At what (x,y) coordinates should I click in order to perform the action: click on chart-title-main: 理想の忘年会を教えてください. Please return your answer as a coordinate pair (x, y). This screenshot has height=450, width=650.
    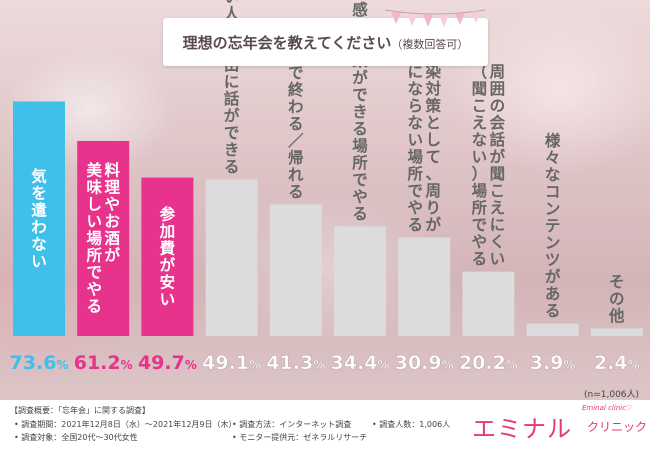
    Looking at the image, I should click on (287, 43).